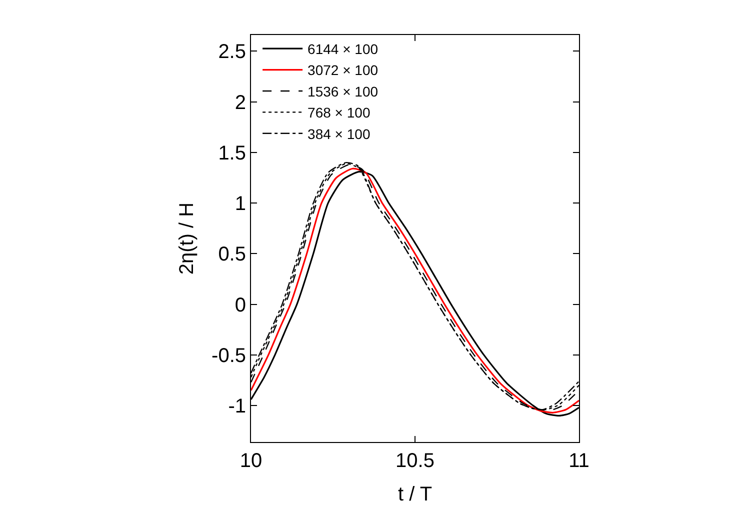 The width and height of the screenshot is (750, 525). What do you see at coordinates (232, 52) in the screenshot?
I see `y-tick-label: 2.5` at bounding box center [232, 52].